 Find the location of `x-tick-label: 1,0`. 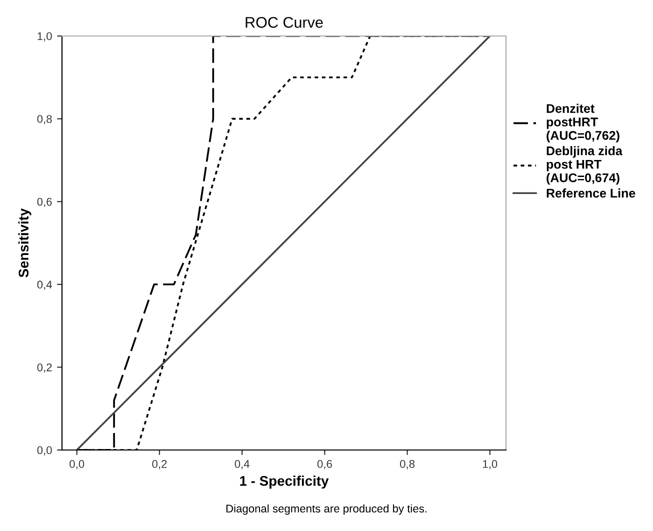

x-tick-label: 1,0 is located at coordinates (490, 465).